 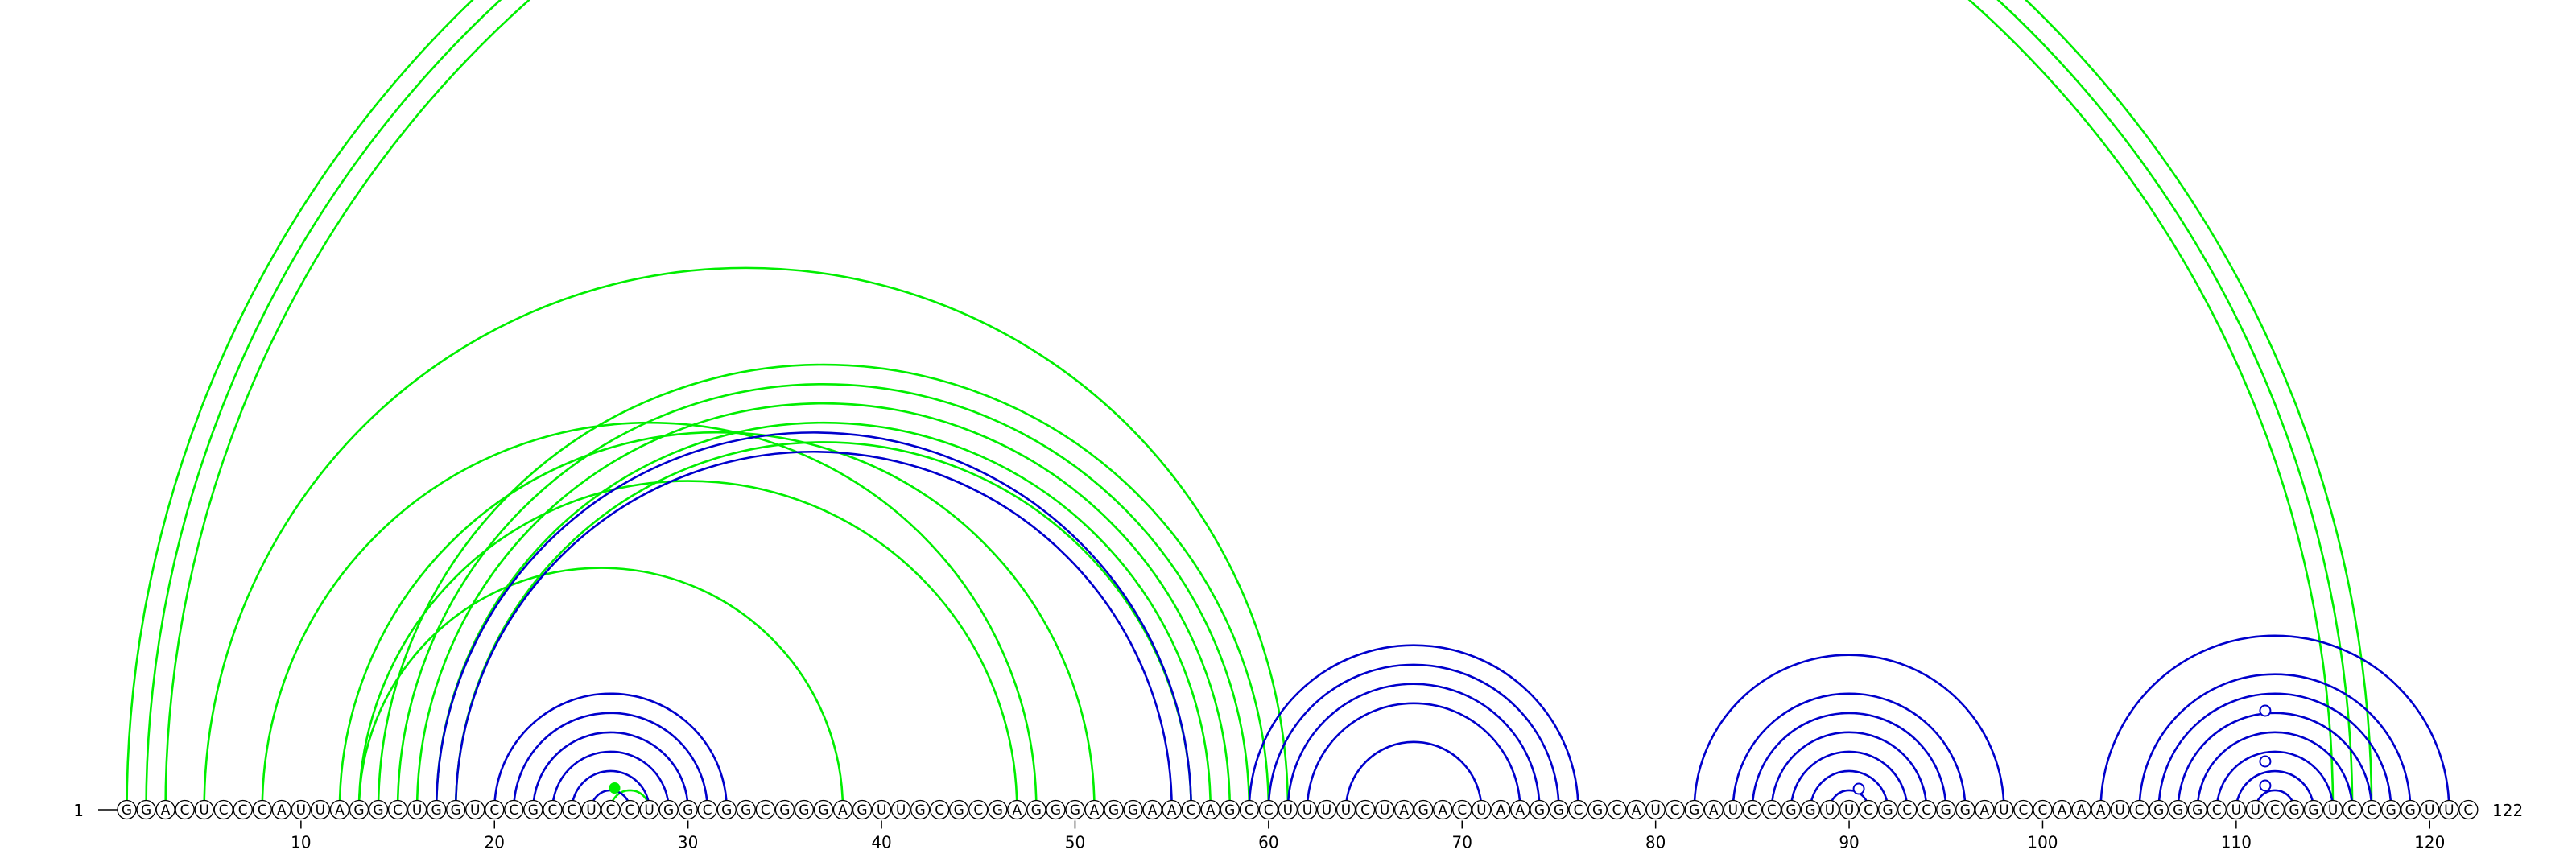 I want to click on tick-label: 30, so click(x=688, y=842).